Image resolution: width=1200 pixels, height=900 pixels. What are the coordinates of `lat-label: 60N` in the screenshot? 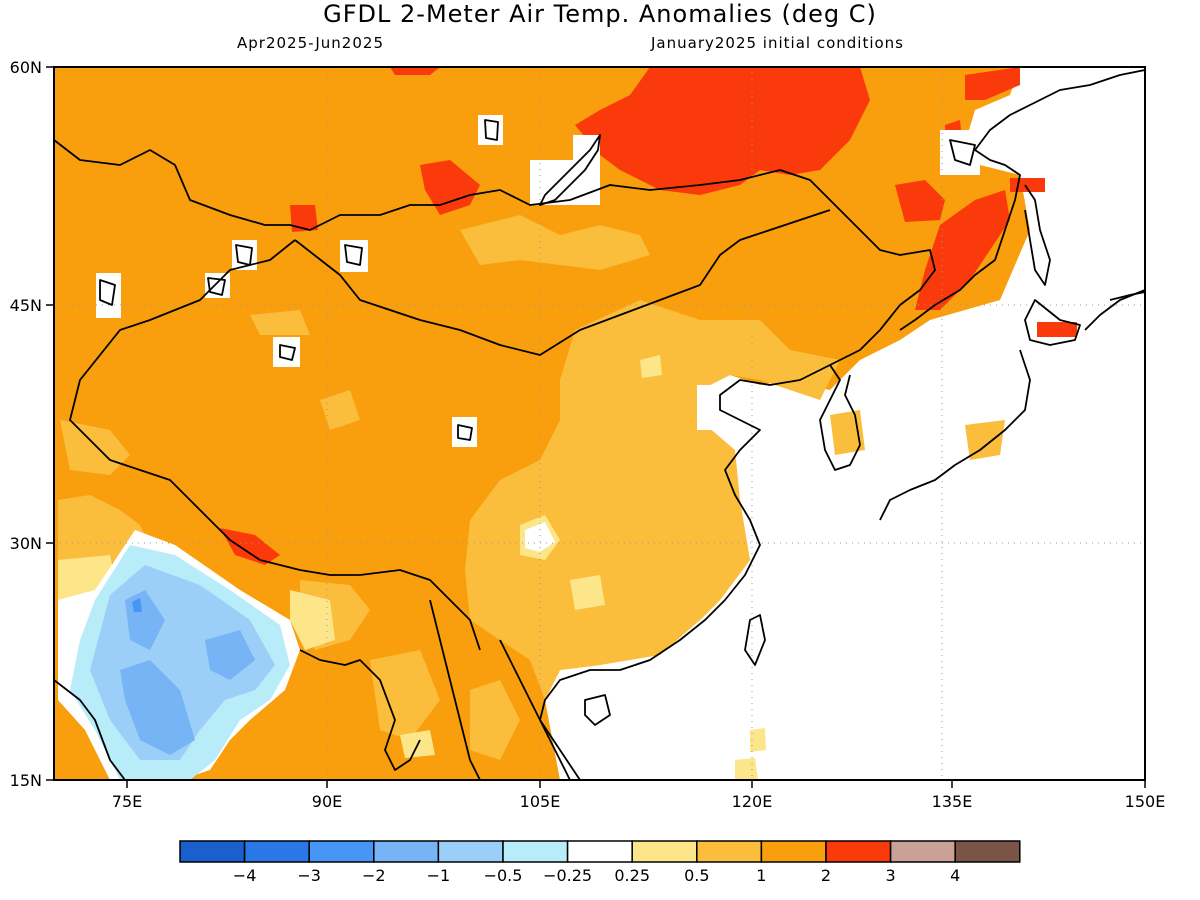 It's located at (26, 67).